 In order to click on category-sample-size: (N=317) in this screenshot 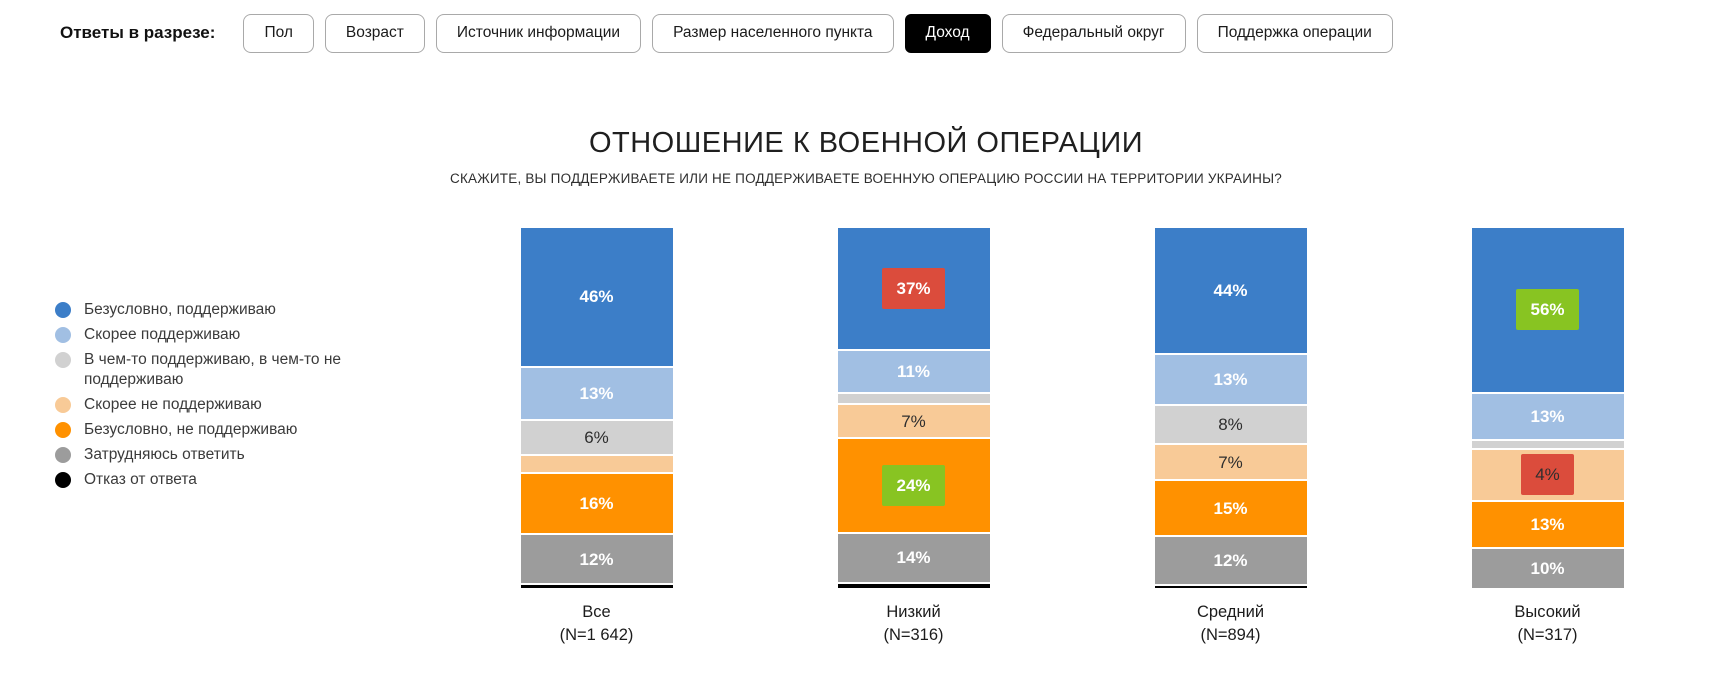, I will do `click(1547, 635)`.